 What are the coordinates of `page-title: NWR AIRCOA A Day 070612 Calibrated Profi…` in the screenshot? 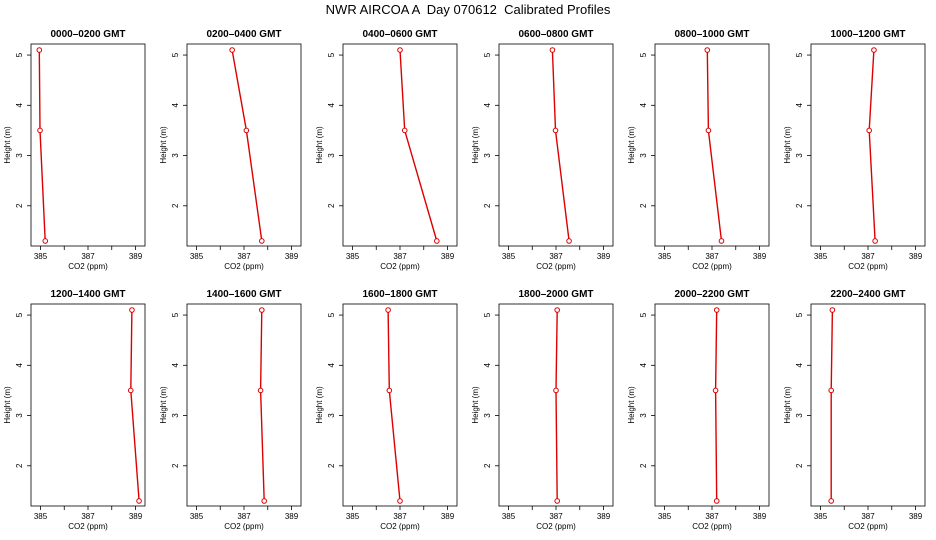 It's located at (468, 9).